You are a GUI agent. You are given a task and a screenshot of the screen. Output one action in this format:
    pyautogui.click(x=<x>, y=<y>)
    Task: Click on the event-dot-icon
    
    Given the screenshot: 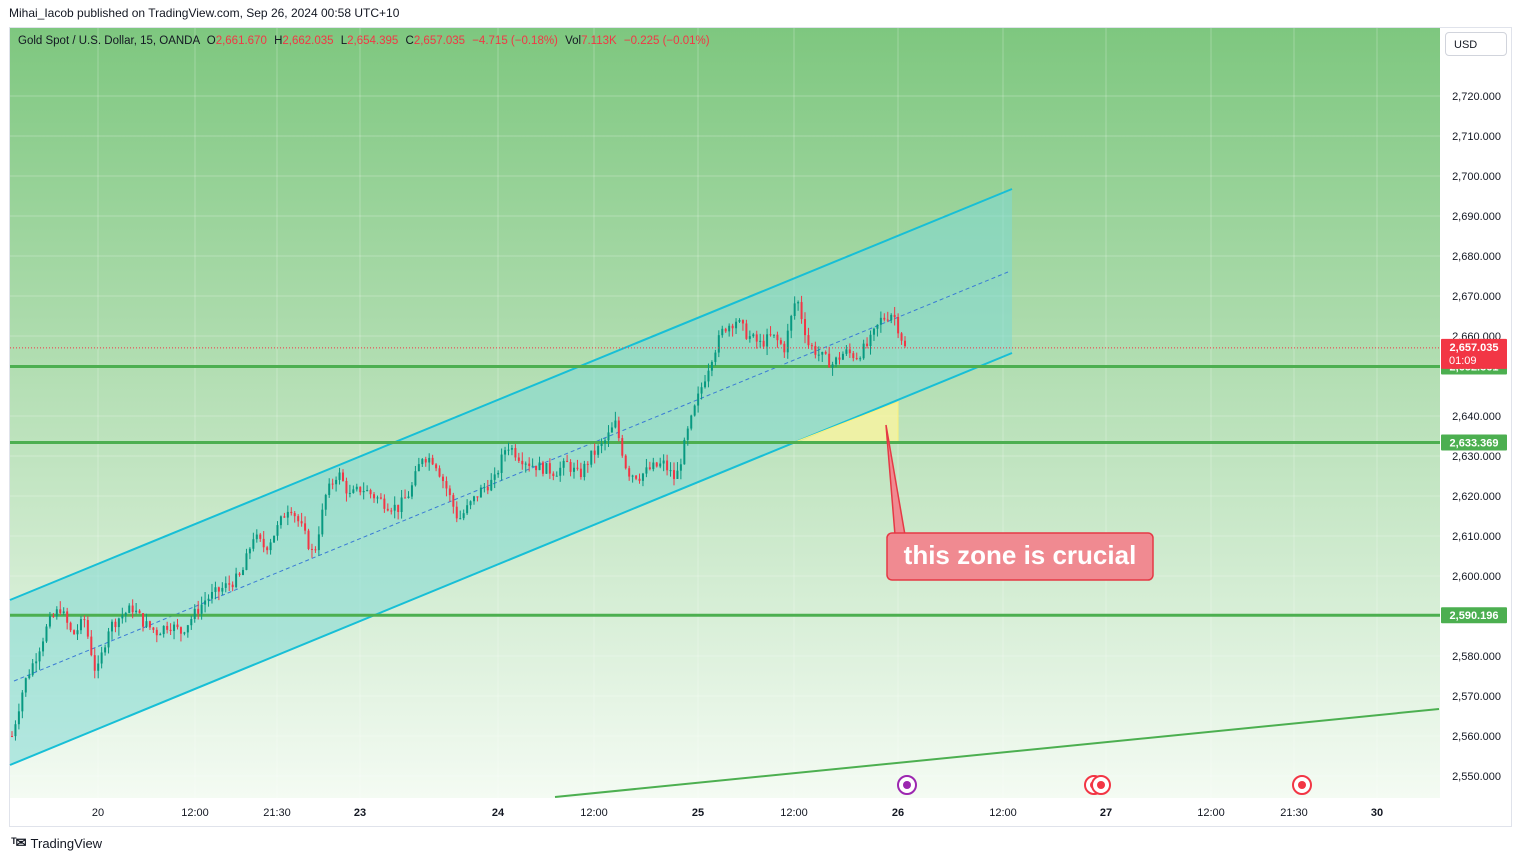 What is the action you would take?
    pyautogui.click(x=1302, y=785)
    